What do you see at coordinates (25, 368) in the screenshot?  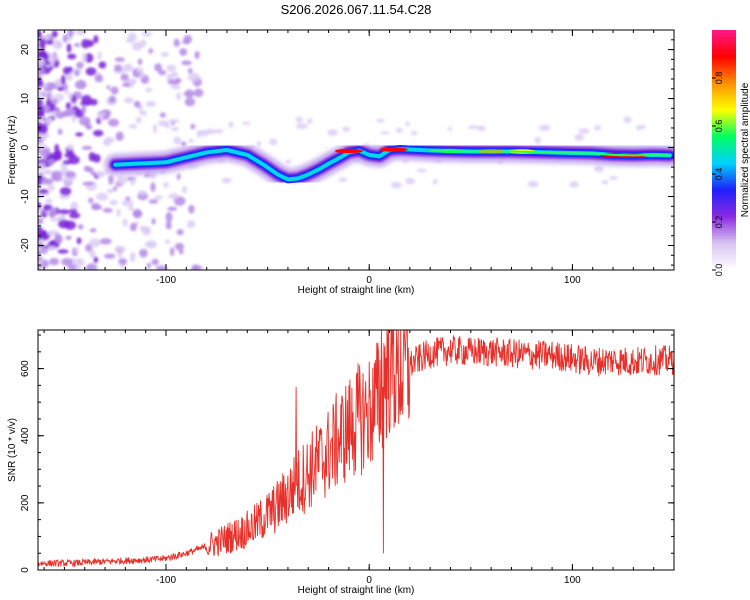 I see `snr-y-tick-label: 600` at bounding box center [25, 368].